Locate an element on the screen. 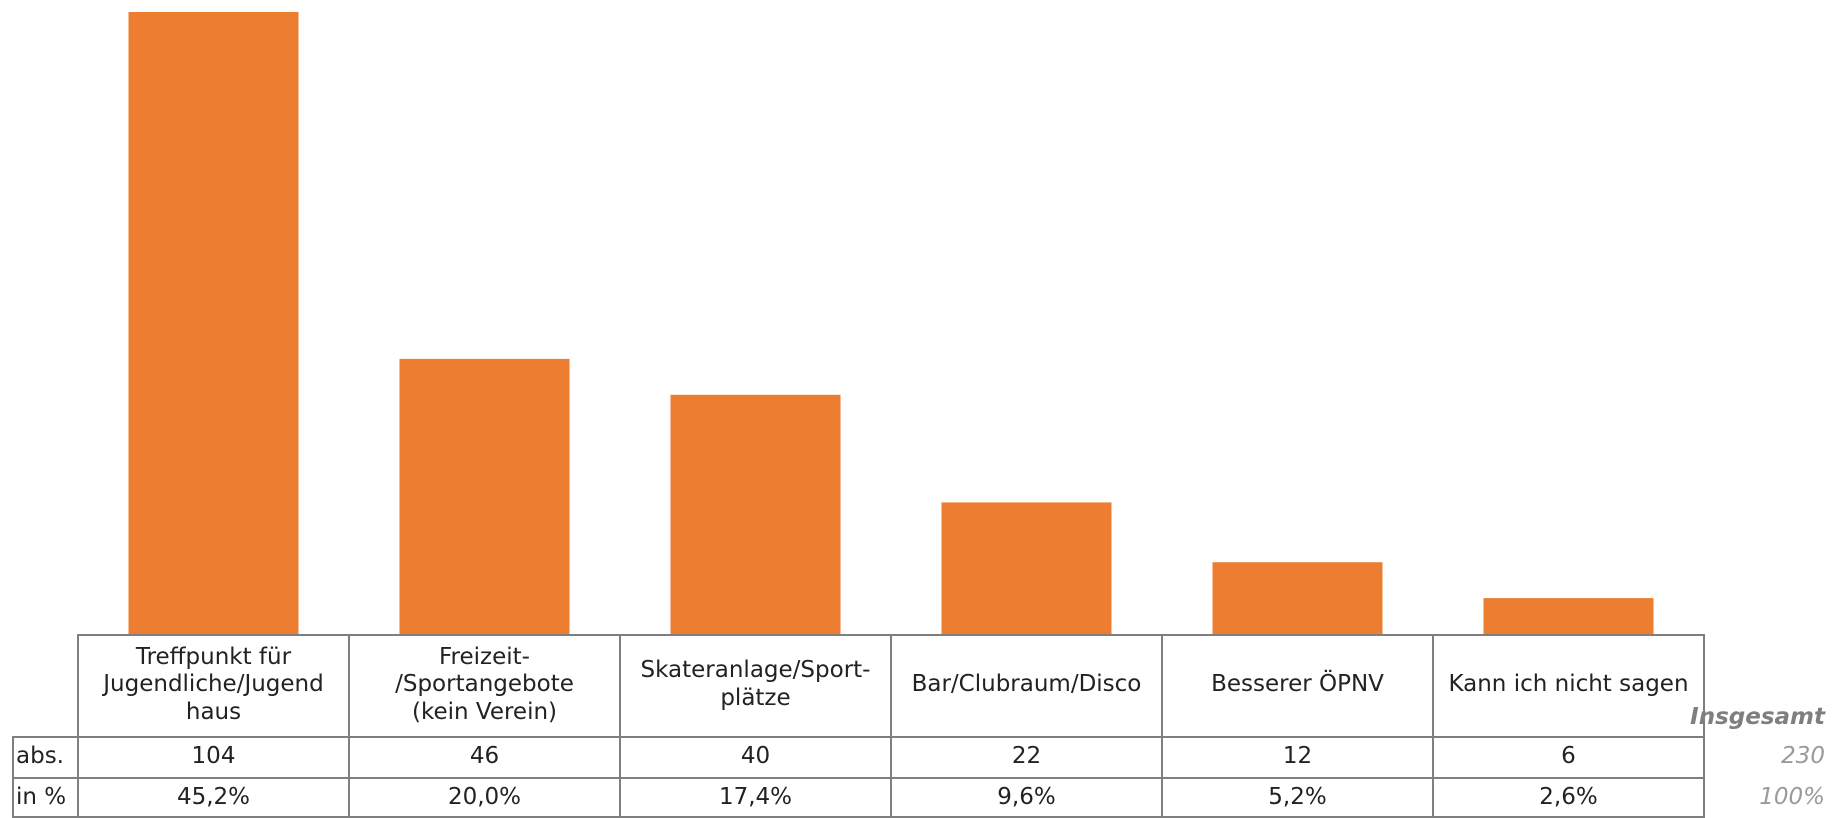 The width and height of the screenshot is (1833, 818). total-header: Insgesamt is located at coordinates (1757, 717).